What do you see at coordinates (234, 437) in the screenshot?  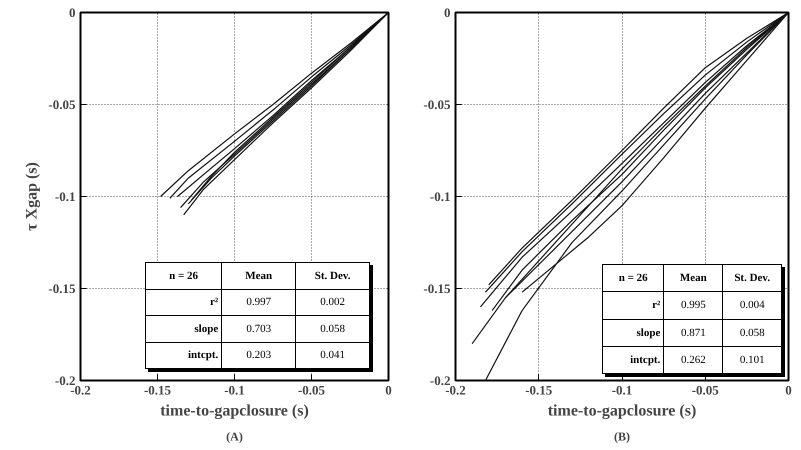 I see `text: (A)` at bounding box center [234, 437].